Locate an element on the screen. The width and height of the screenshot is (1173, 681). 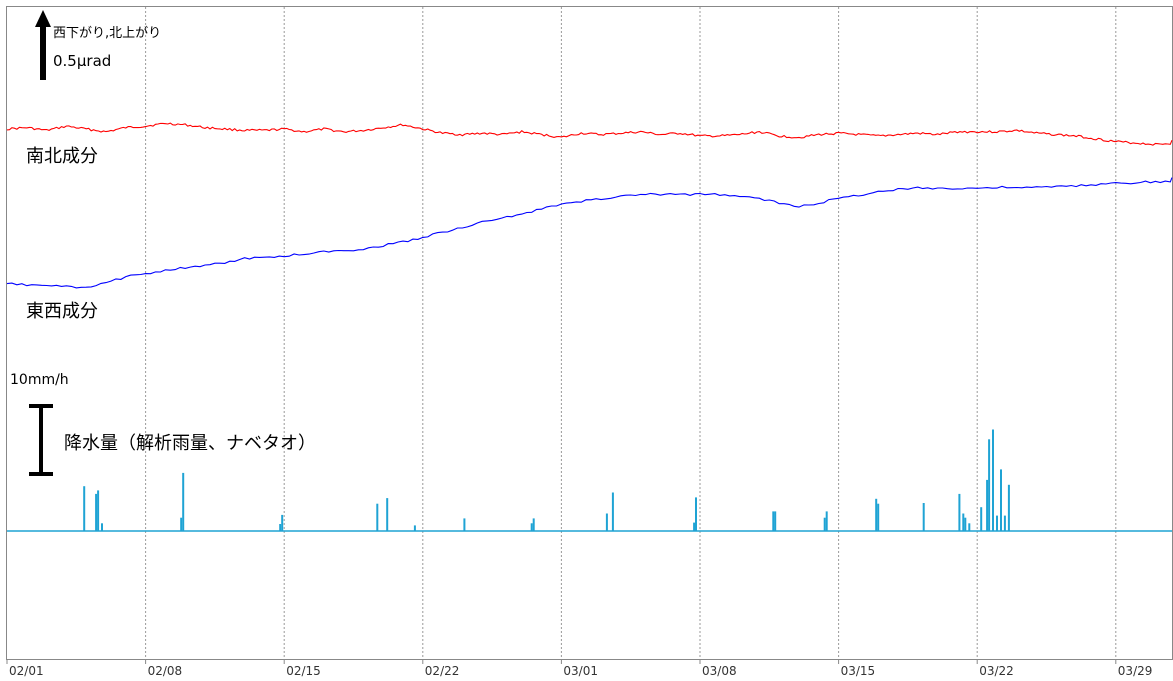
rain-scale-bottom-cap is located at coordinates (41, 474).